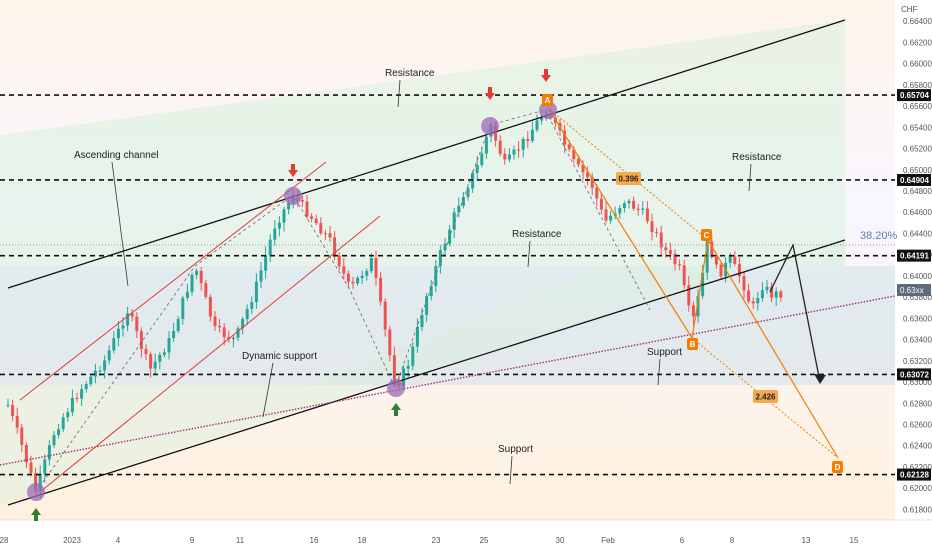 The width and height of the screenshot is (932, 550). Describe the element at coordinates (914, 95) in the screenshot. I see `level-tag-label: 0.65704` at that location.